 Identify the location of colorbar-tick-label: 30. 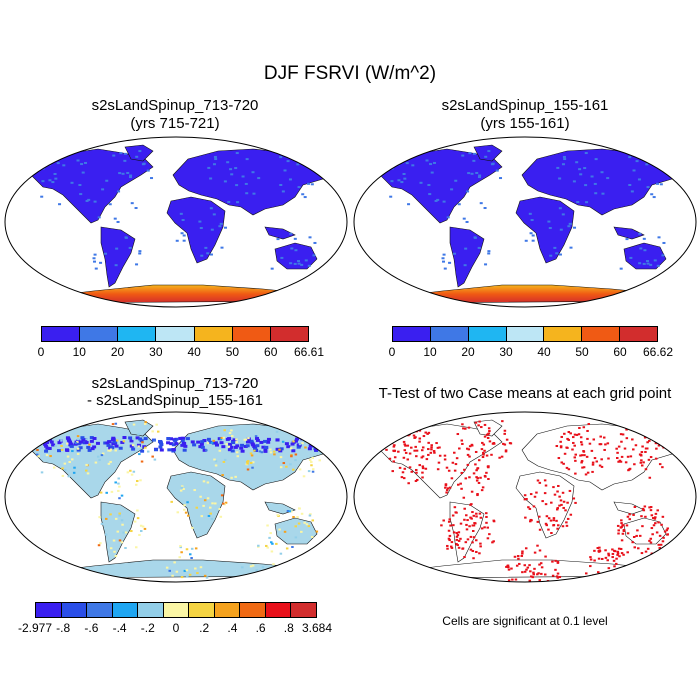
(506, 352).